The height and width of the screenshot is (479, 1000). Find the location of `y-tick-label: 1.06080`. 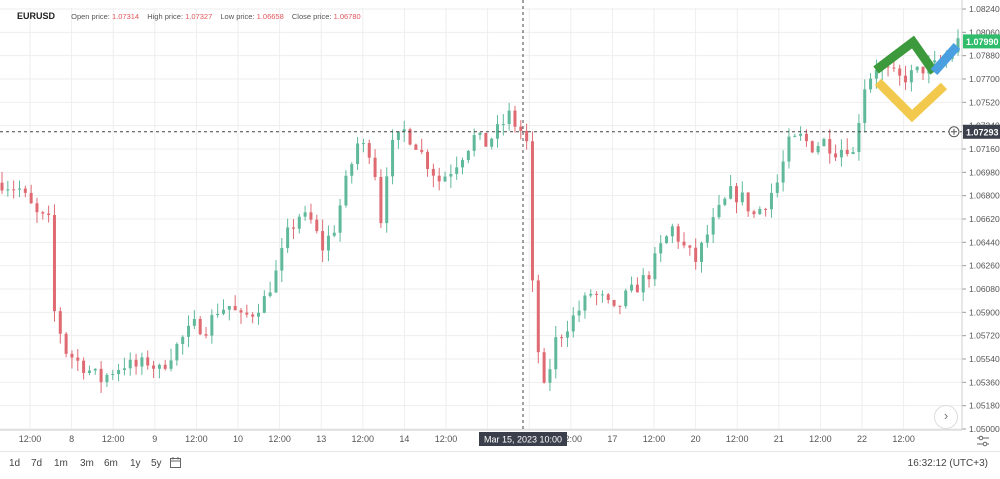

y-tick-label: 1.06080 is located at coordinates (984, 289).